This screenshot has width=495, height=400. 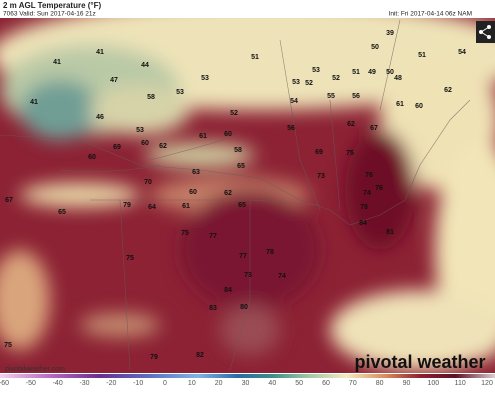 I want to click on brand-watermark: pivotal weather, so click(x=419, y=362).